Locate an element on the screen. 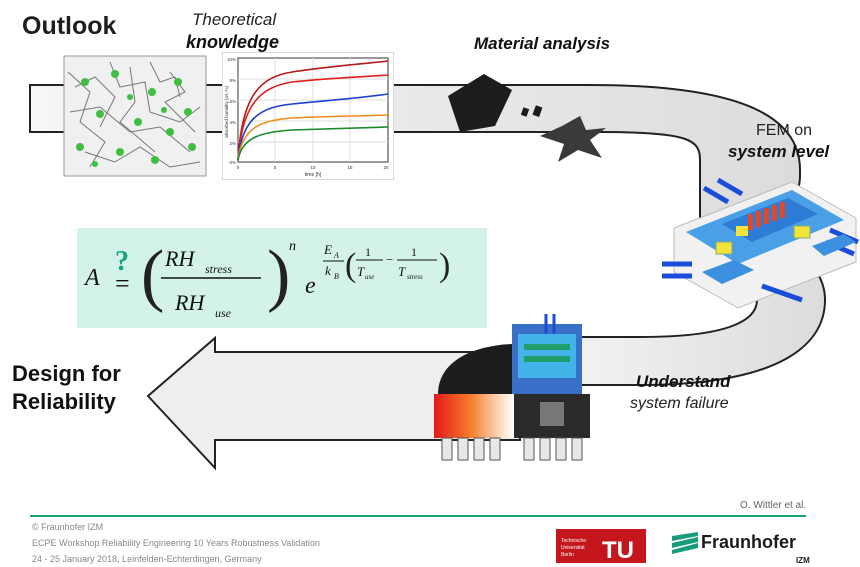 This screenshot has height=567, width=860. xtick: 20 is located at coordinates (386, 167).